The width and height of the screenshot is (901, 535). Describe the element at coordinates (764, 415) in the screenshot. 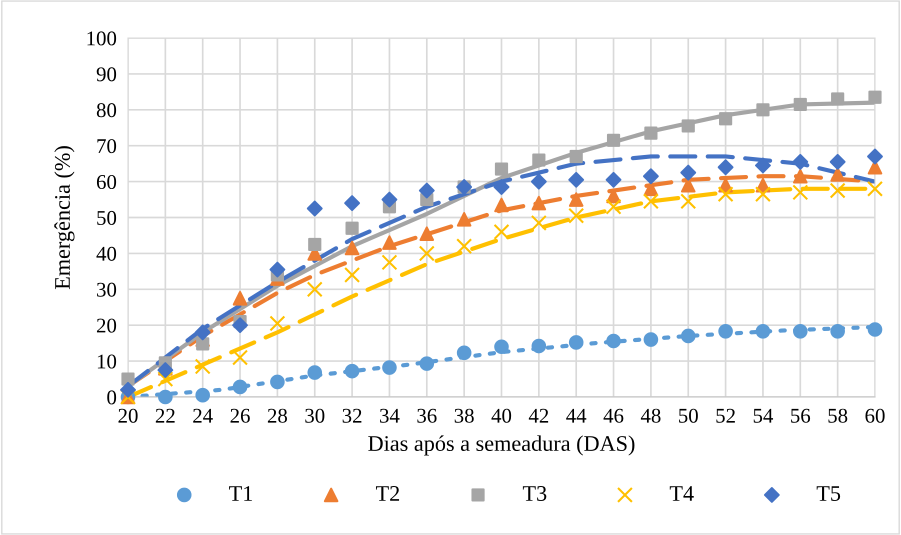

I see `x-tick-label: 54` at that location.